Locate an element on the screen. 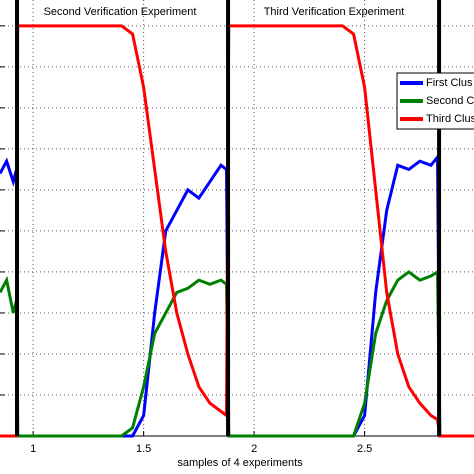 The width and height of the screenshot is (474, 474). x-axis-label: samples of 4 experiments is located at coordinates (240, 463).